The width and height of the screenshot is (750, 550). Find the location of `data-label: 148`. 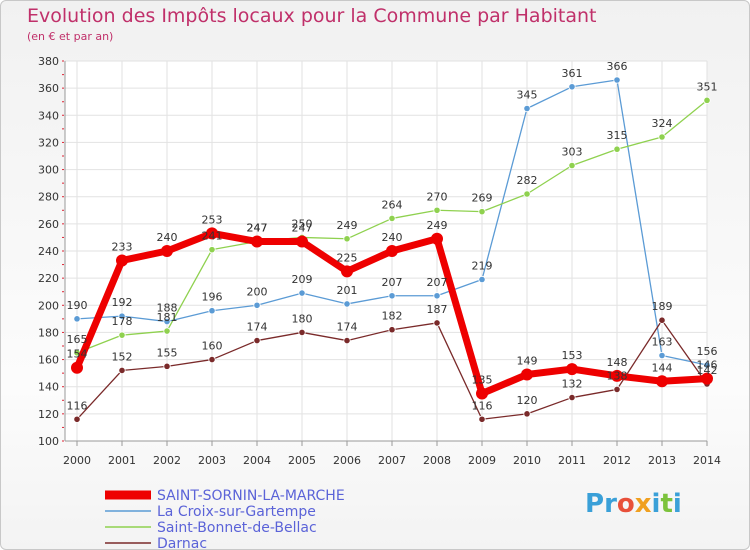

data-label: 148 is located at coordinates (617, 362).